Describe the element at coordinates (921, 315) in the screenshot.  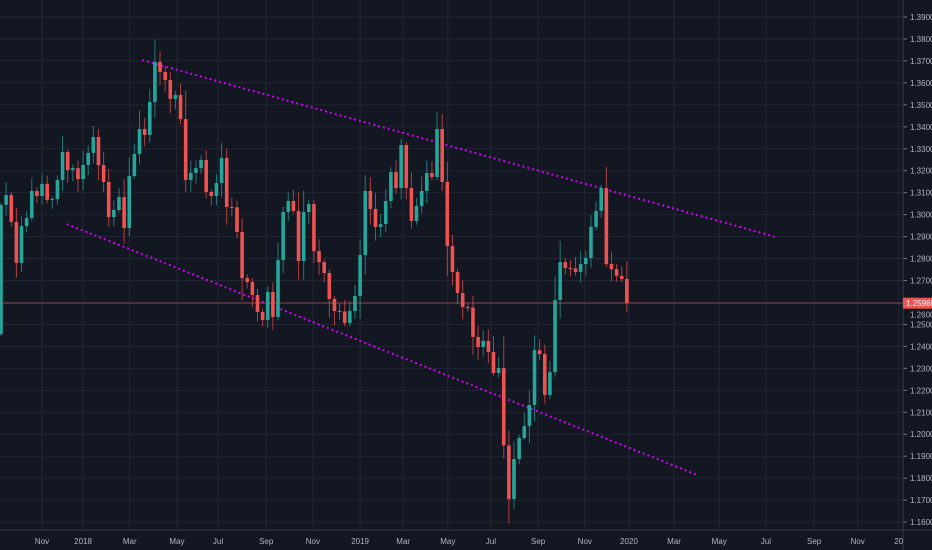
I see `y-tick-label: 1.26000` at that location.